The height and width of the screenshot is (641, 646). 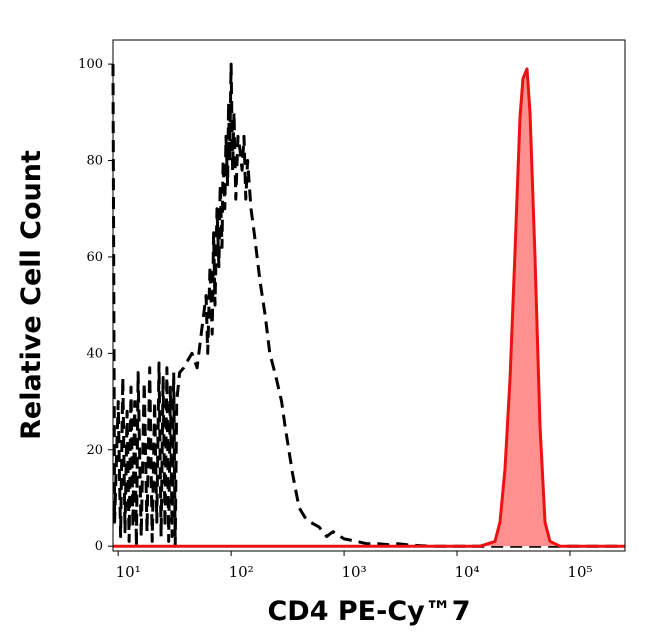 I want to click on y-tick-label: 0, so click(x=99, y=546).